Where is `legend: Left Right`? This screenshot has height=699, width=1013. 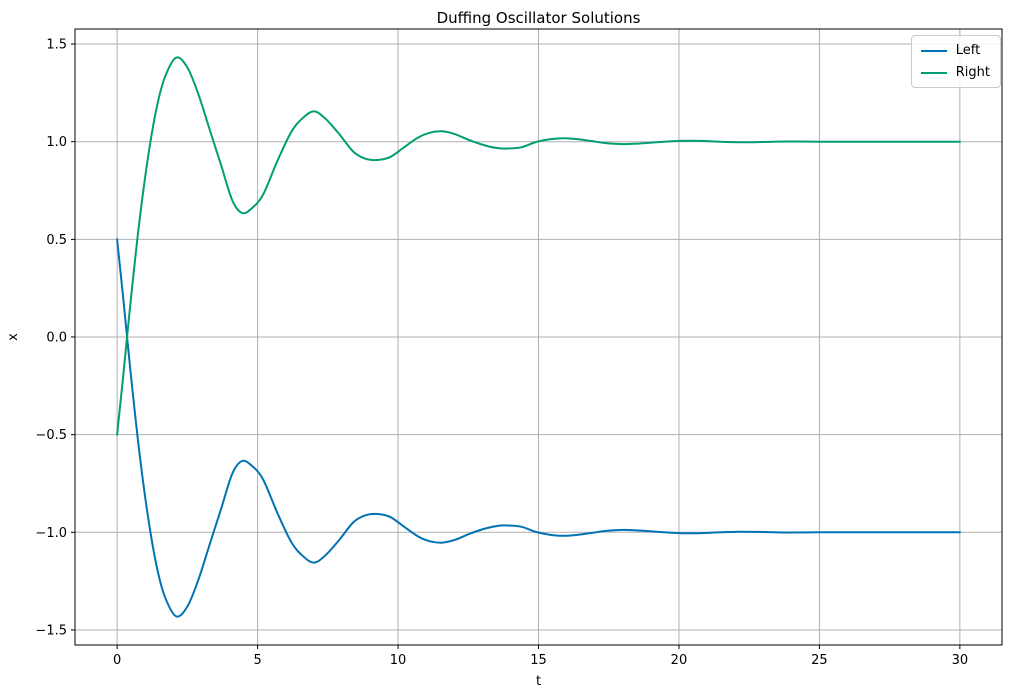
legend: Left Right is located at coordinates (955, 61).